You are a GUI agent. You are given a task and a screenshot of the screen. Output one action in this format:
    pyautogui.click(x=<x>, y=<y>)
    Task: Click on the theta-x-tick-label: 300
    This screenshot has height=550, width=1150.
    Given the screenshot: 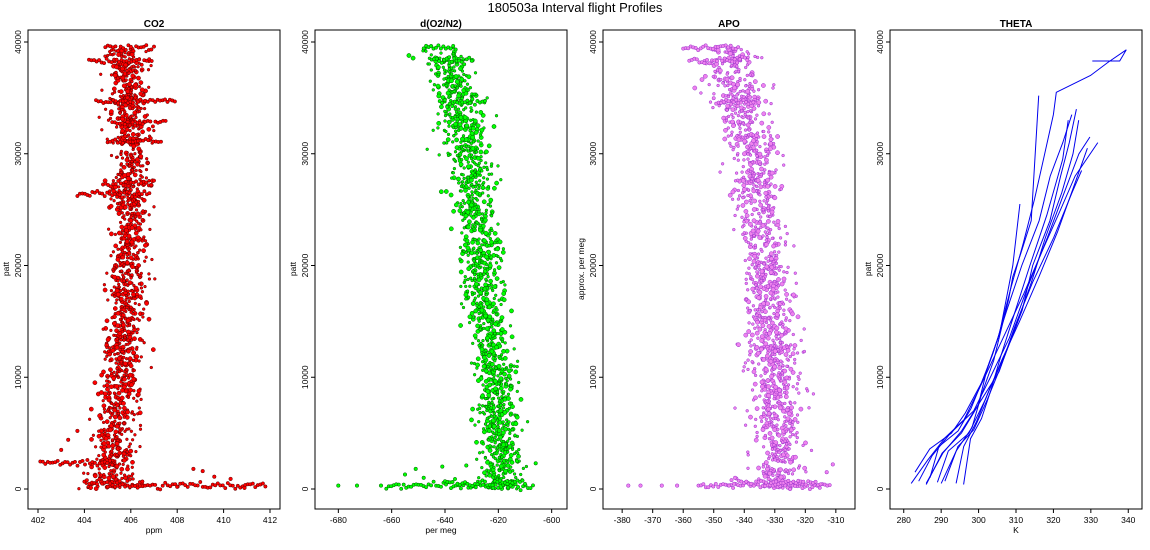 What is the action you would take?
    pyautogui.click(x=978, y=520)
    